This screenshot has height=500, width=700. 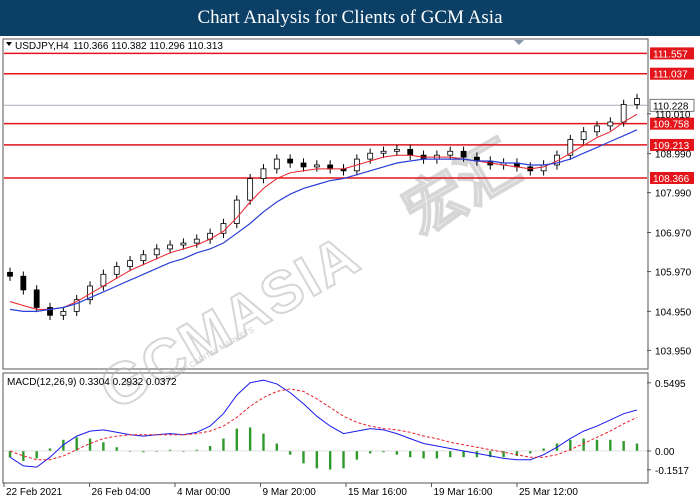 I want to click on price-tick-3: 106.970, so click(x=673, y=234).